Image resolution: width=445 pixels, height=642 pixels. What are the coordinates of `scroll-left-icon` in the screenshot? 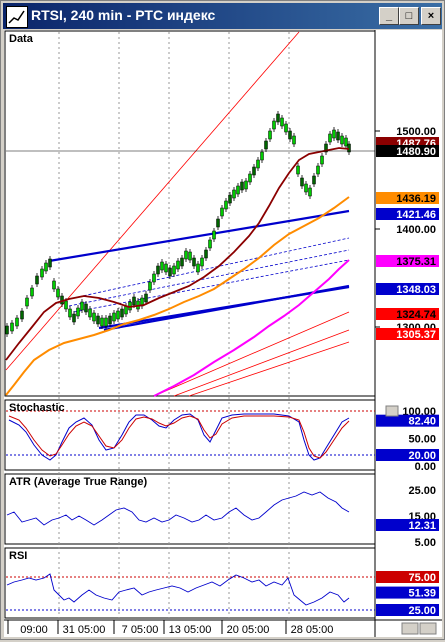 It's located at (410, 628).